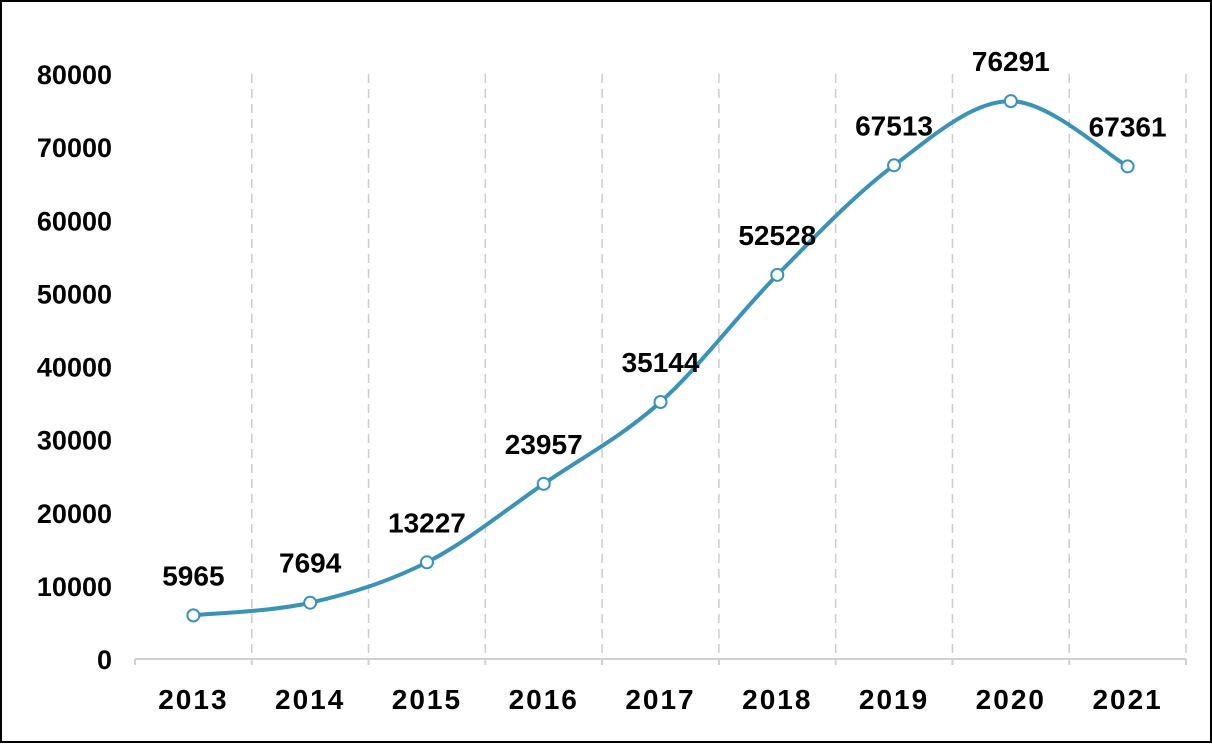 This screenshot has width=1212, height=745. What do you see at coordinates (427, 522) in the screenshot?
I see `data-label: 13227` at bounding box center [427, 522].